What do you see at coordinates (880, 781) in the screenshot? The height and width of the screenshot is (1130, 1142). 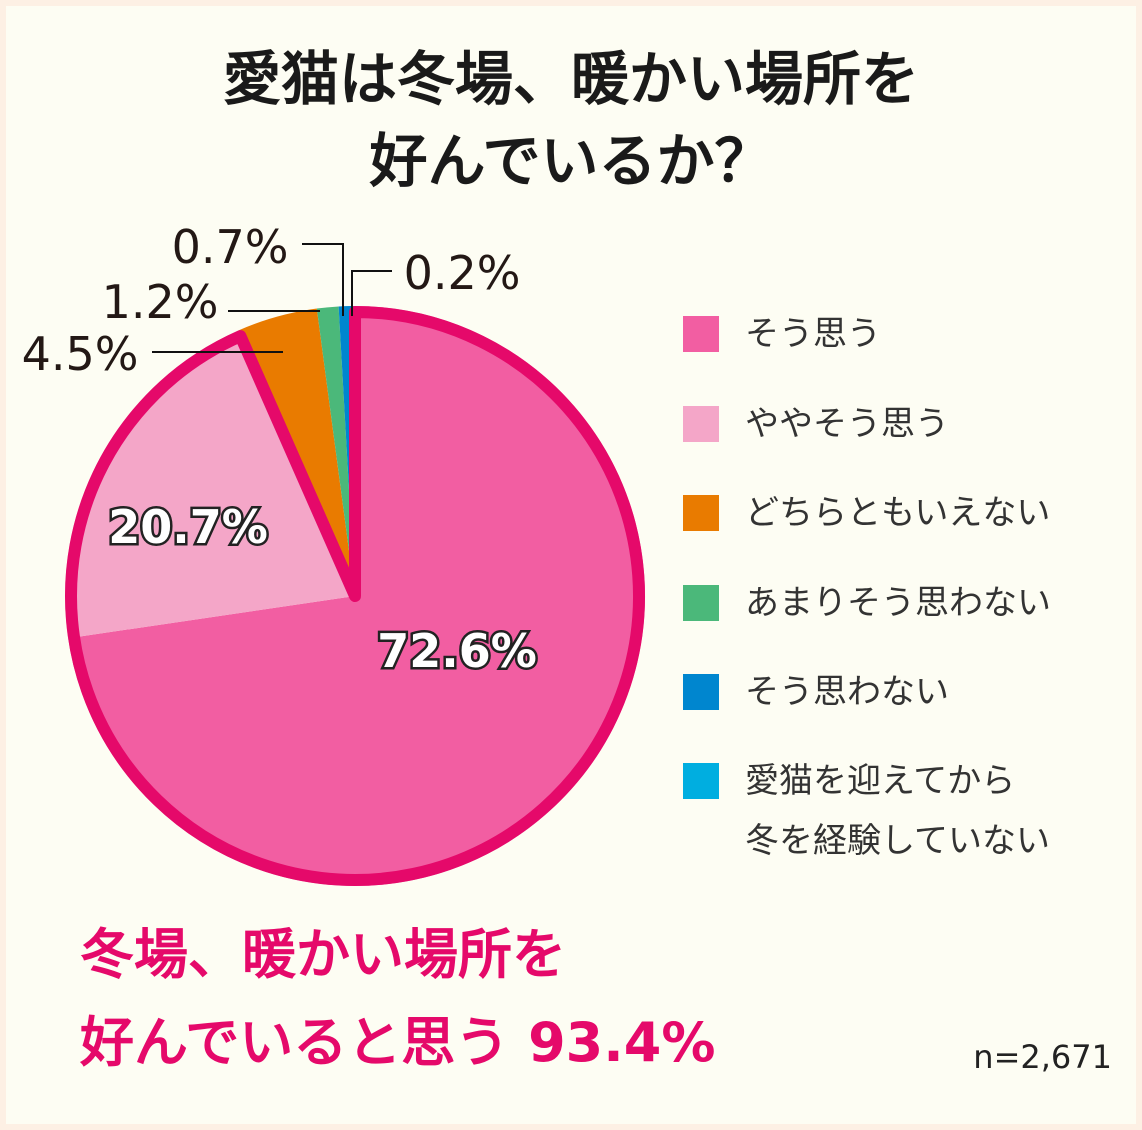 I see `legend-label-5: 愛猫を迎えてから` at bounding box center [880, 781].